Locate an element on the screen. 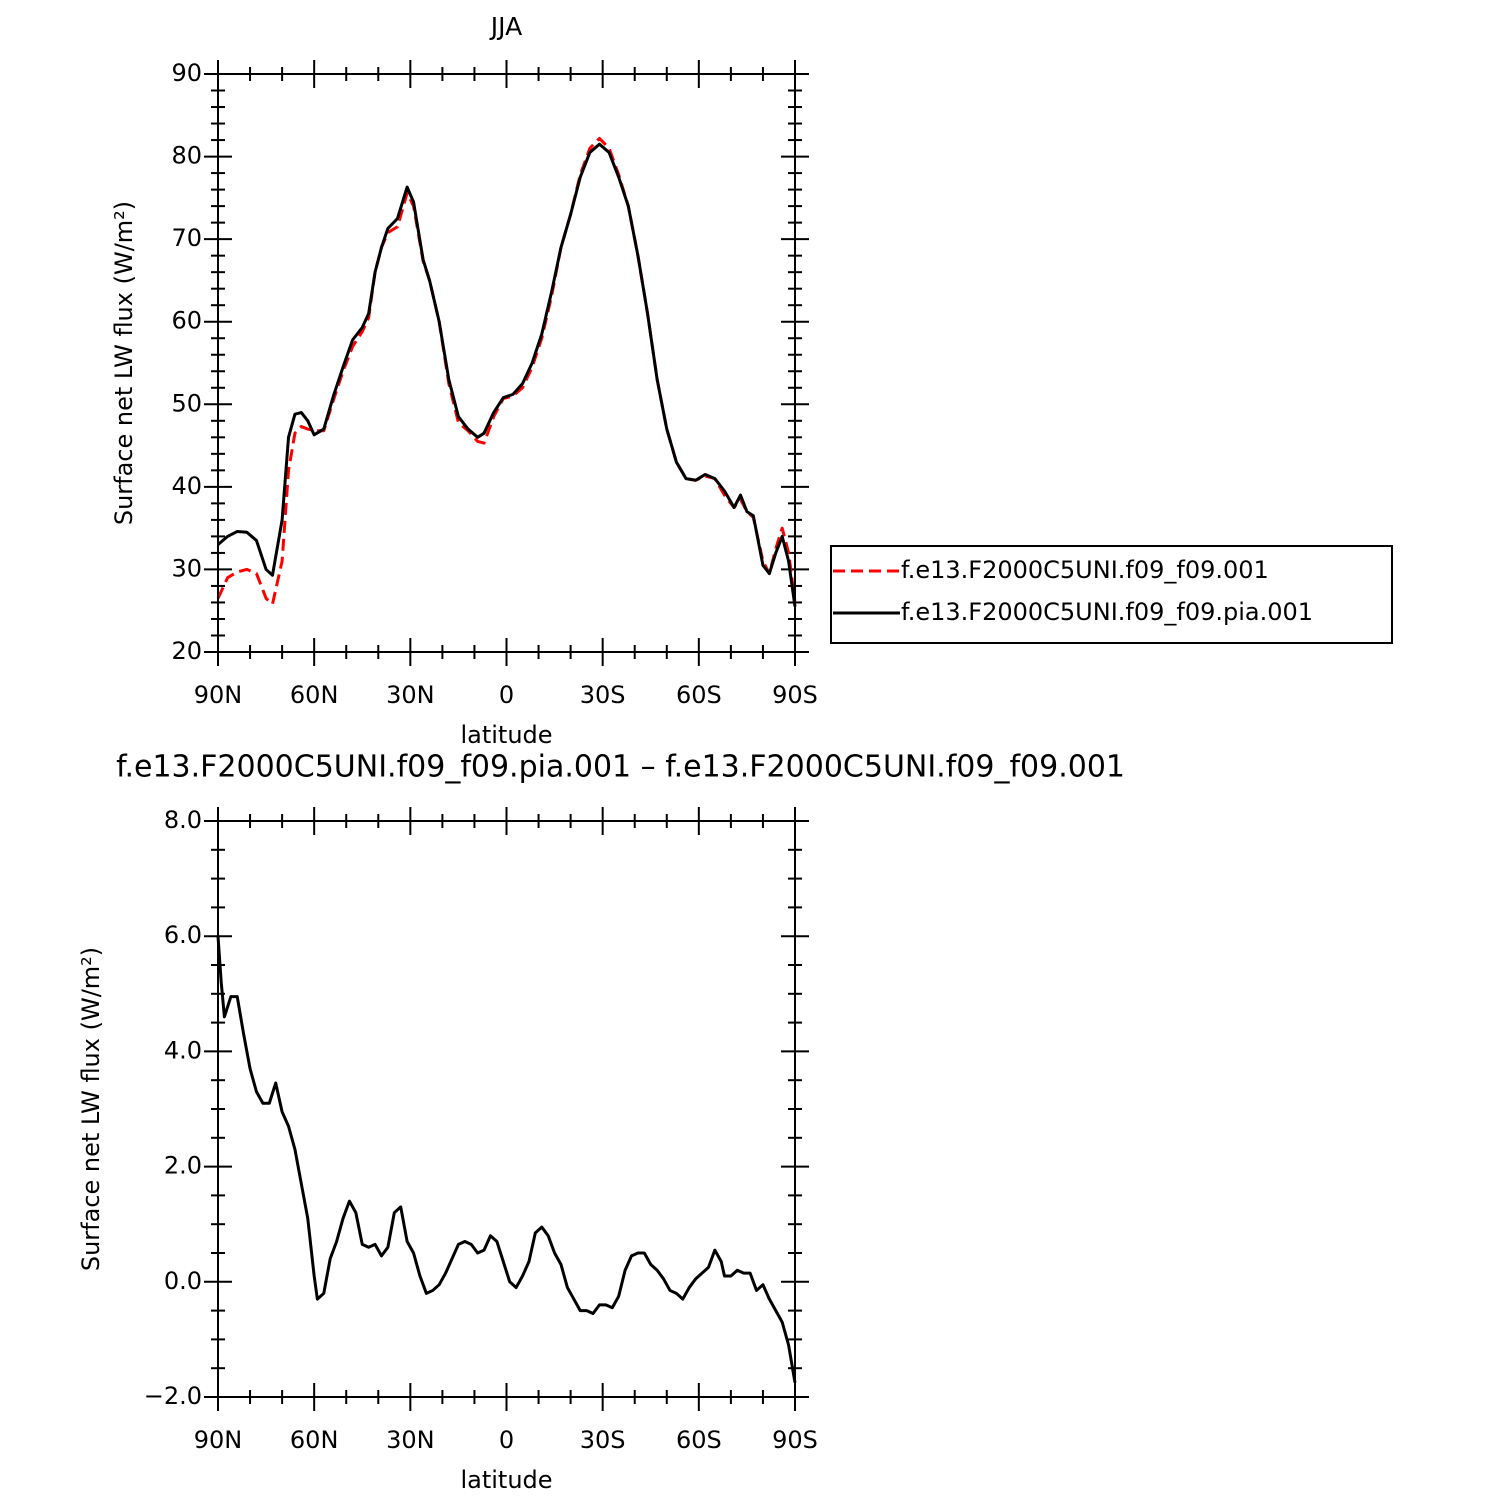 This screenshot has height=1502, width=1499. y-tick-label: 80 is located at coordinates (186, 156).